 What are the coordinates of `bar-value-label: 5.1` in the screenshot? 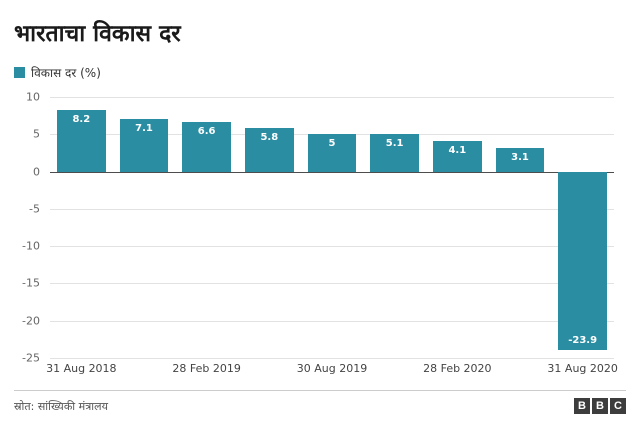 It's located at (394, 143).